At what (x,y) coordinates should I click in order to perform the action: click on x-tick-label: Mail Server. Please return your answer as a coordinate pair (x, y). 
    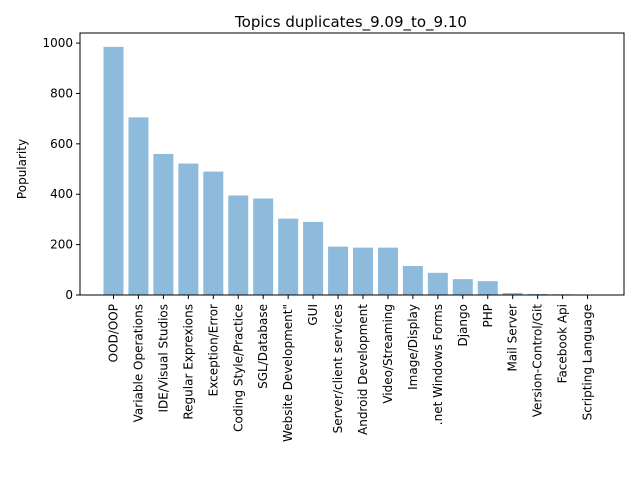
    Looking at the image, I should click on (513, 338).